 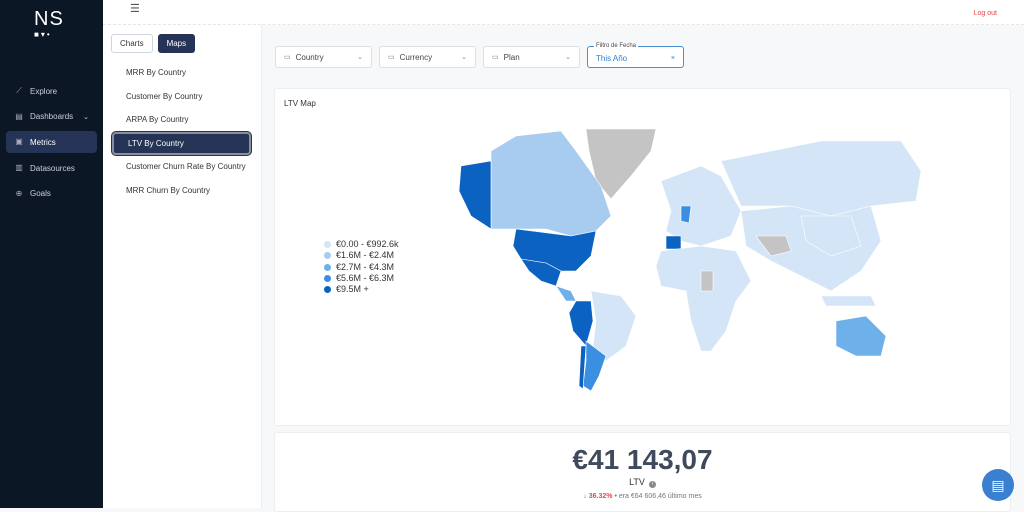 What do you see at coordinates (176, 43) in the screenshot?
I see `tab-maps: Maps` at bounding box center [176, 43].